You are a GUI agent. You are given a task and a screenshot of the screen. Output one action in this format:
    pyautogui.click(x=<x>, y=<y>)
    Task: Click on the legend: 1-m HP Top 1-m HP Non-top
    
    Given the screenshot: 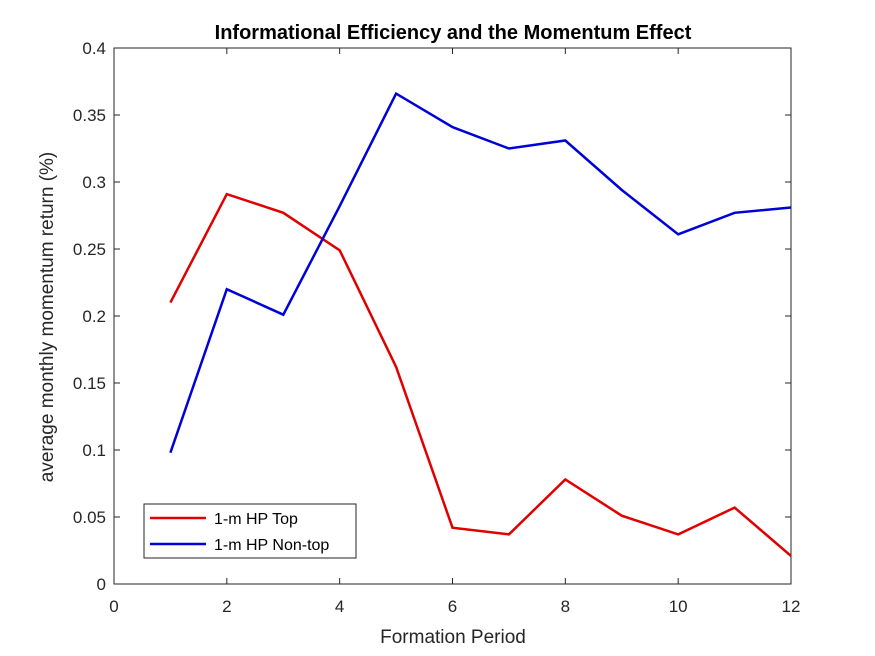 What is the action you would take?
    pyautogui.click(x=250, y=531)
    